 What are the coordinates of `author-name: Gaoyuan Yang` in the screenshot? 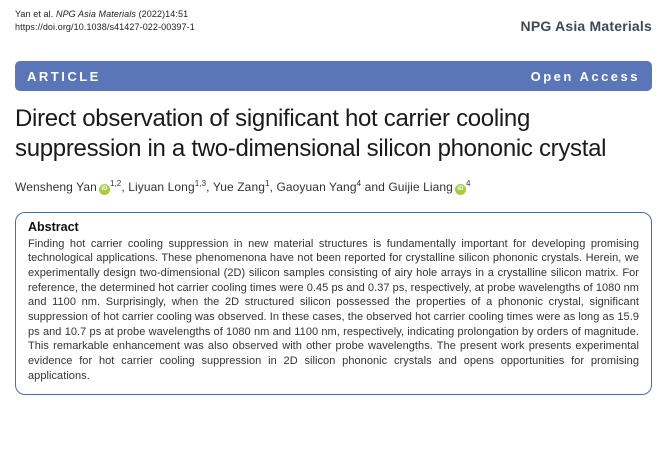 It's located at (316, 187).